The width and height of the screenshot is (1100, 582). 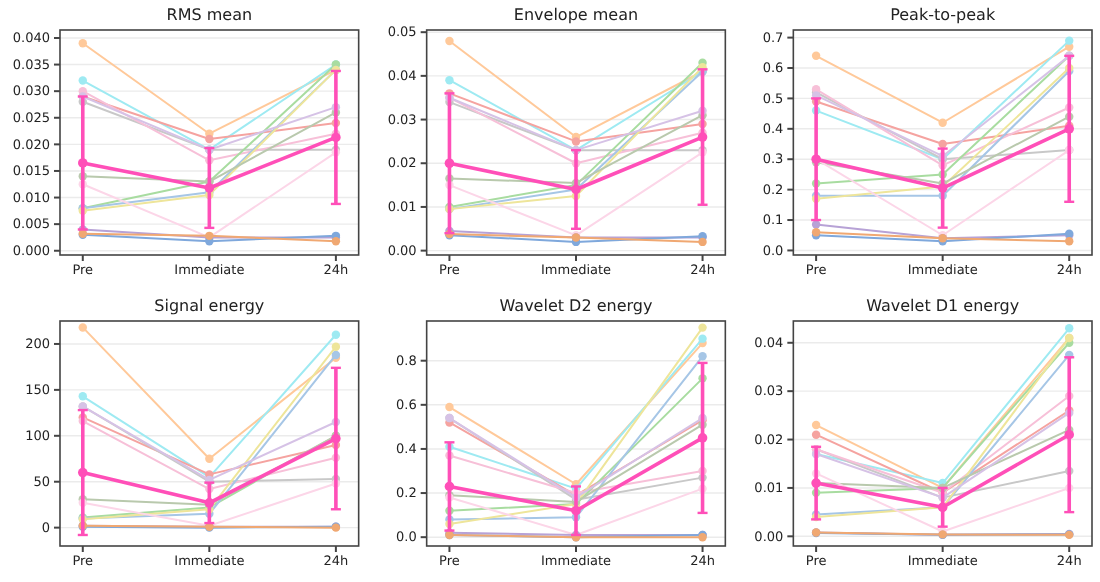 What do you see at coordinates (209, 306) in the screenshot?
I see `chart-title: Signal energy` at bounding box center [209, 306].